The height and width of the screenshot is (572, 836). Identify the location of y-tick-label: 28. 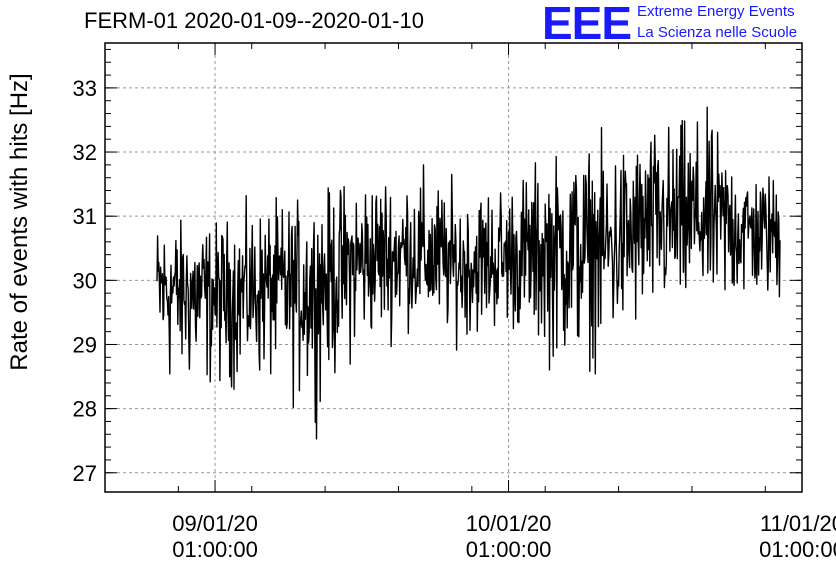
(85, 409).